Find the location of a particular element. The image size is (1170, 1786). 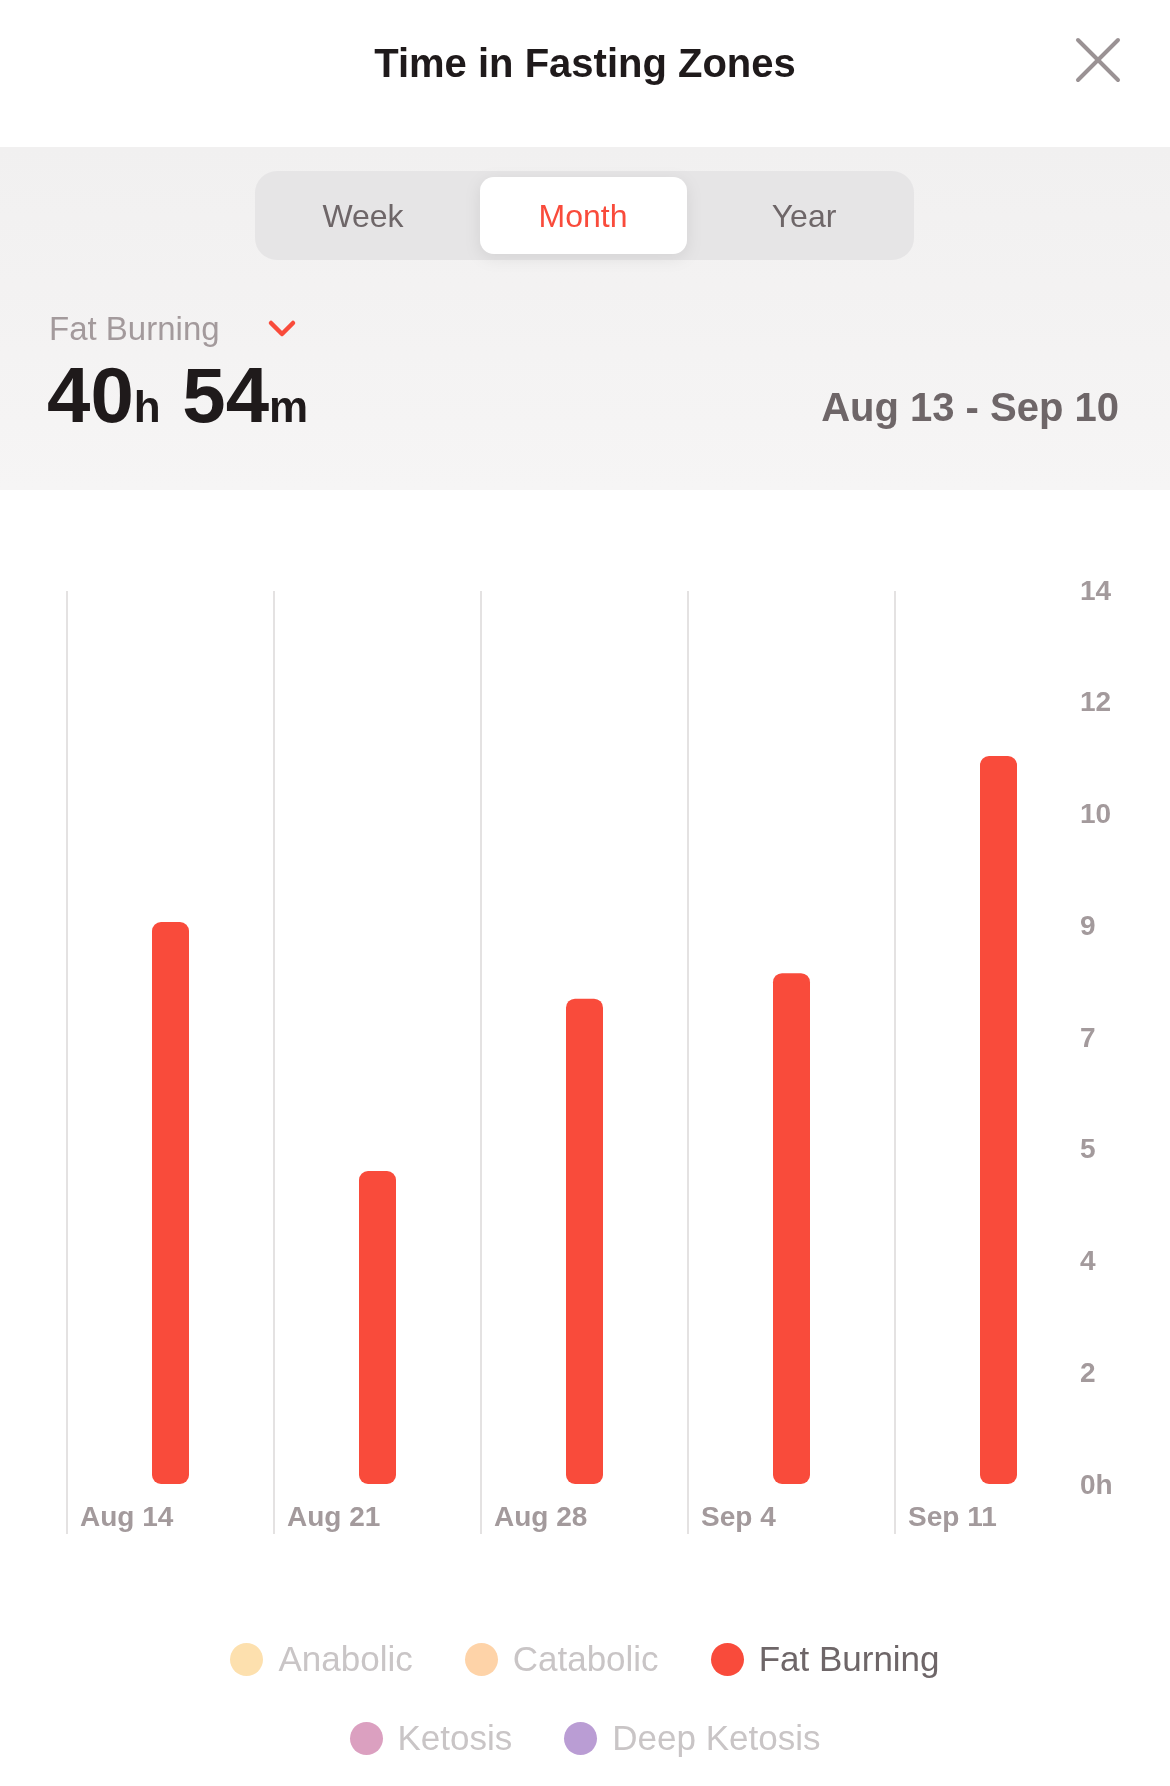

legend-label: Anabolic is located at coordinates (345, 1659).